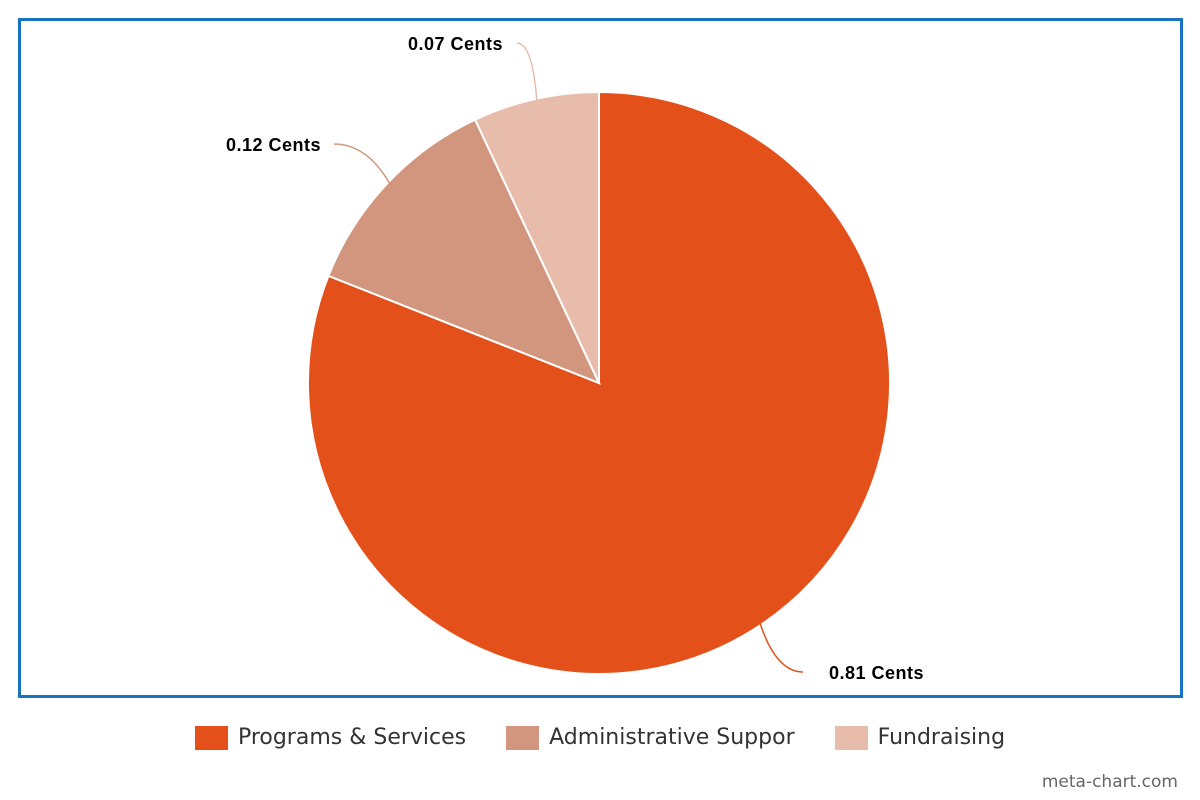  I want to click on data-label-2: 0.12 Cents, so click(273, 145).